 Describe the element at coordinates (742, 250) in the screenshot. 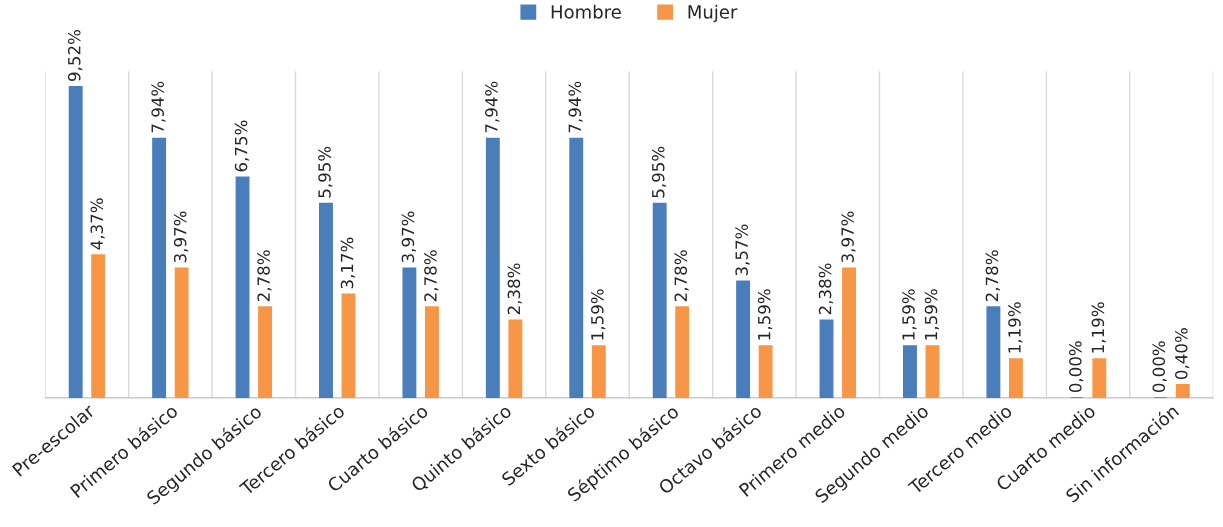

I see `data-label: 3,57%` at that location.